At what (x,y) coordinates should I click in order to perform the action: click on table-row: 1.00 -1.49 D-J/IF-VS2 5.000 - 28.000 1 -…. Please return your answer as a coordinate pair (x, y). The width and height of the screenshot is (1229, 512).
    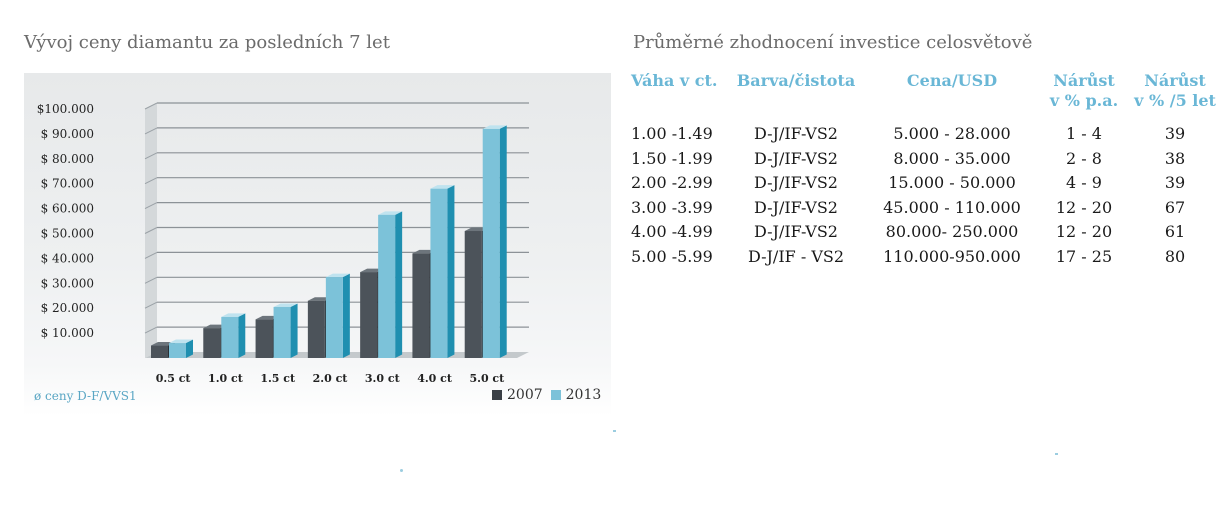
    Looking at the image, I should click on (926, 136).